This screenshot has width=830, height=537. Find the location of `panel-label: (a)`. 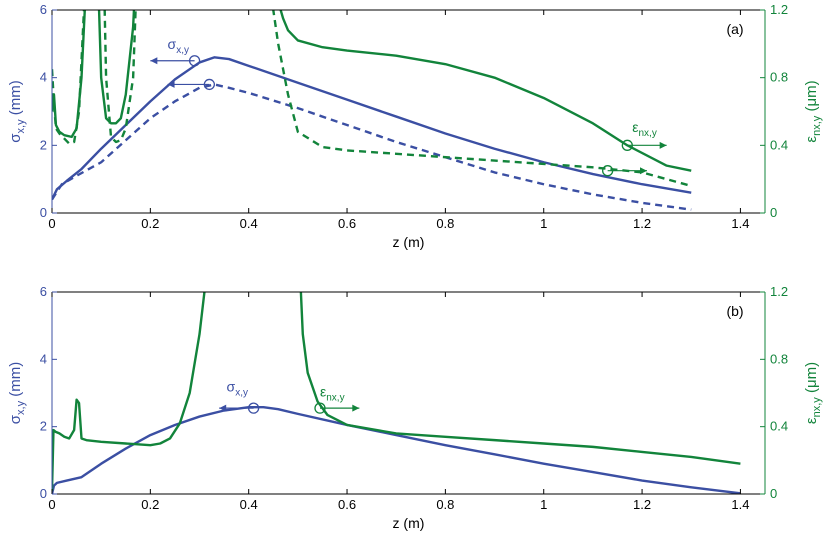

panel-label: (a) is located at coordinates (734, 29).